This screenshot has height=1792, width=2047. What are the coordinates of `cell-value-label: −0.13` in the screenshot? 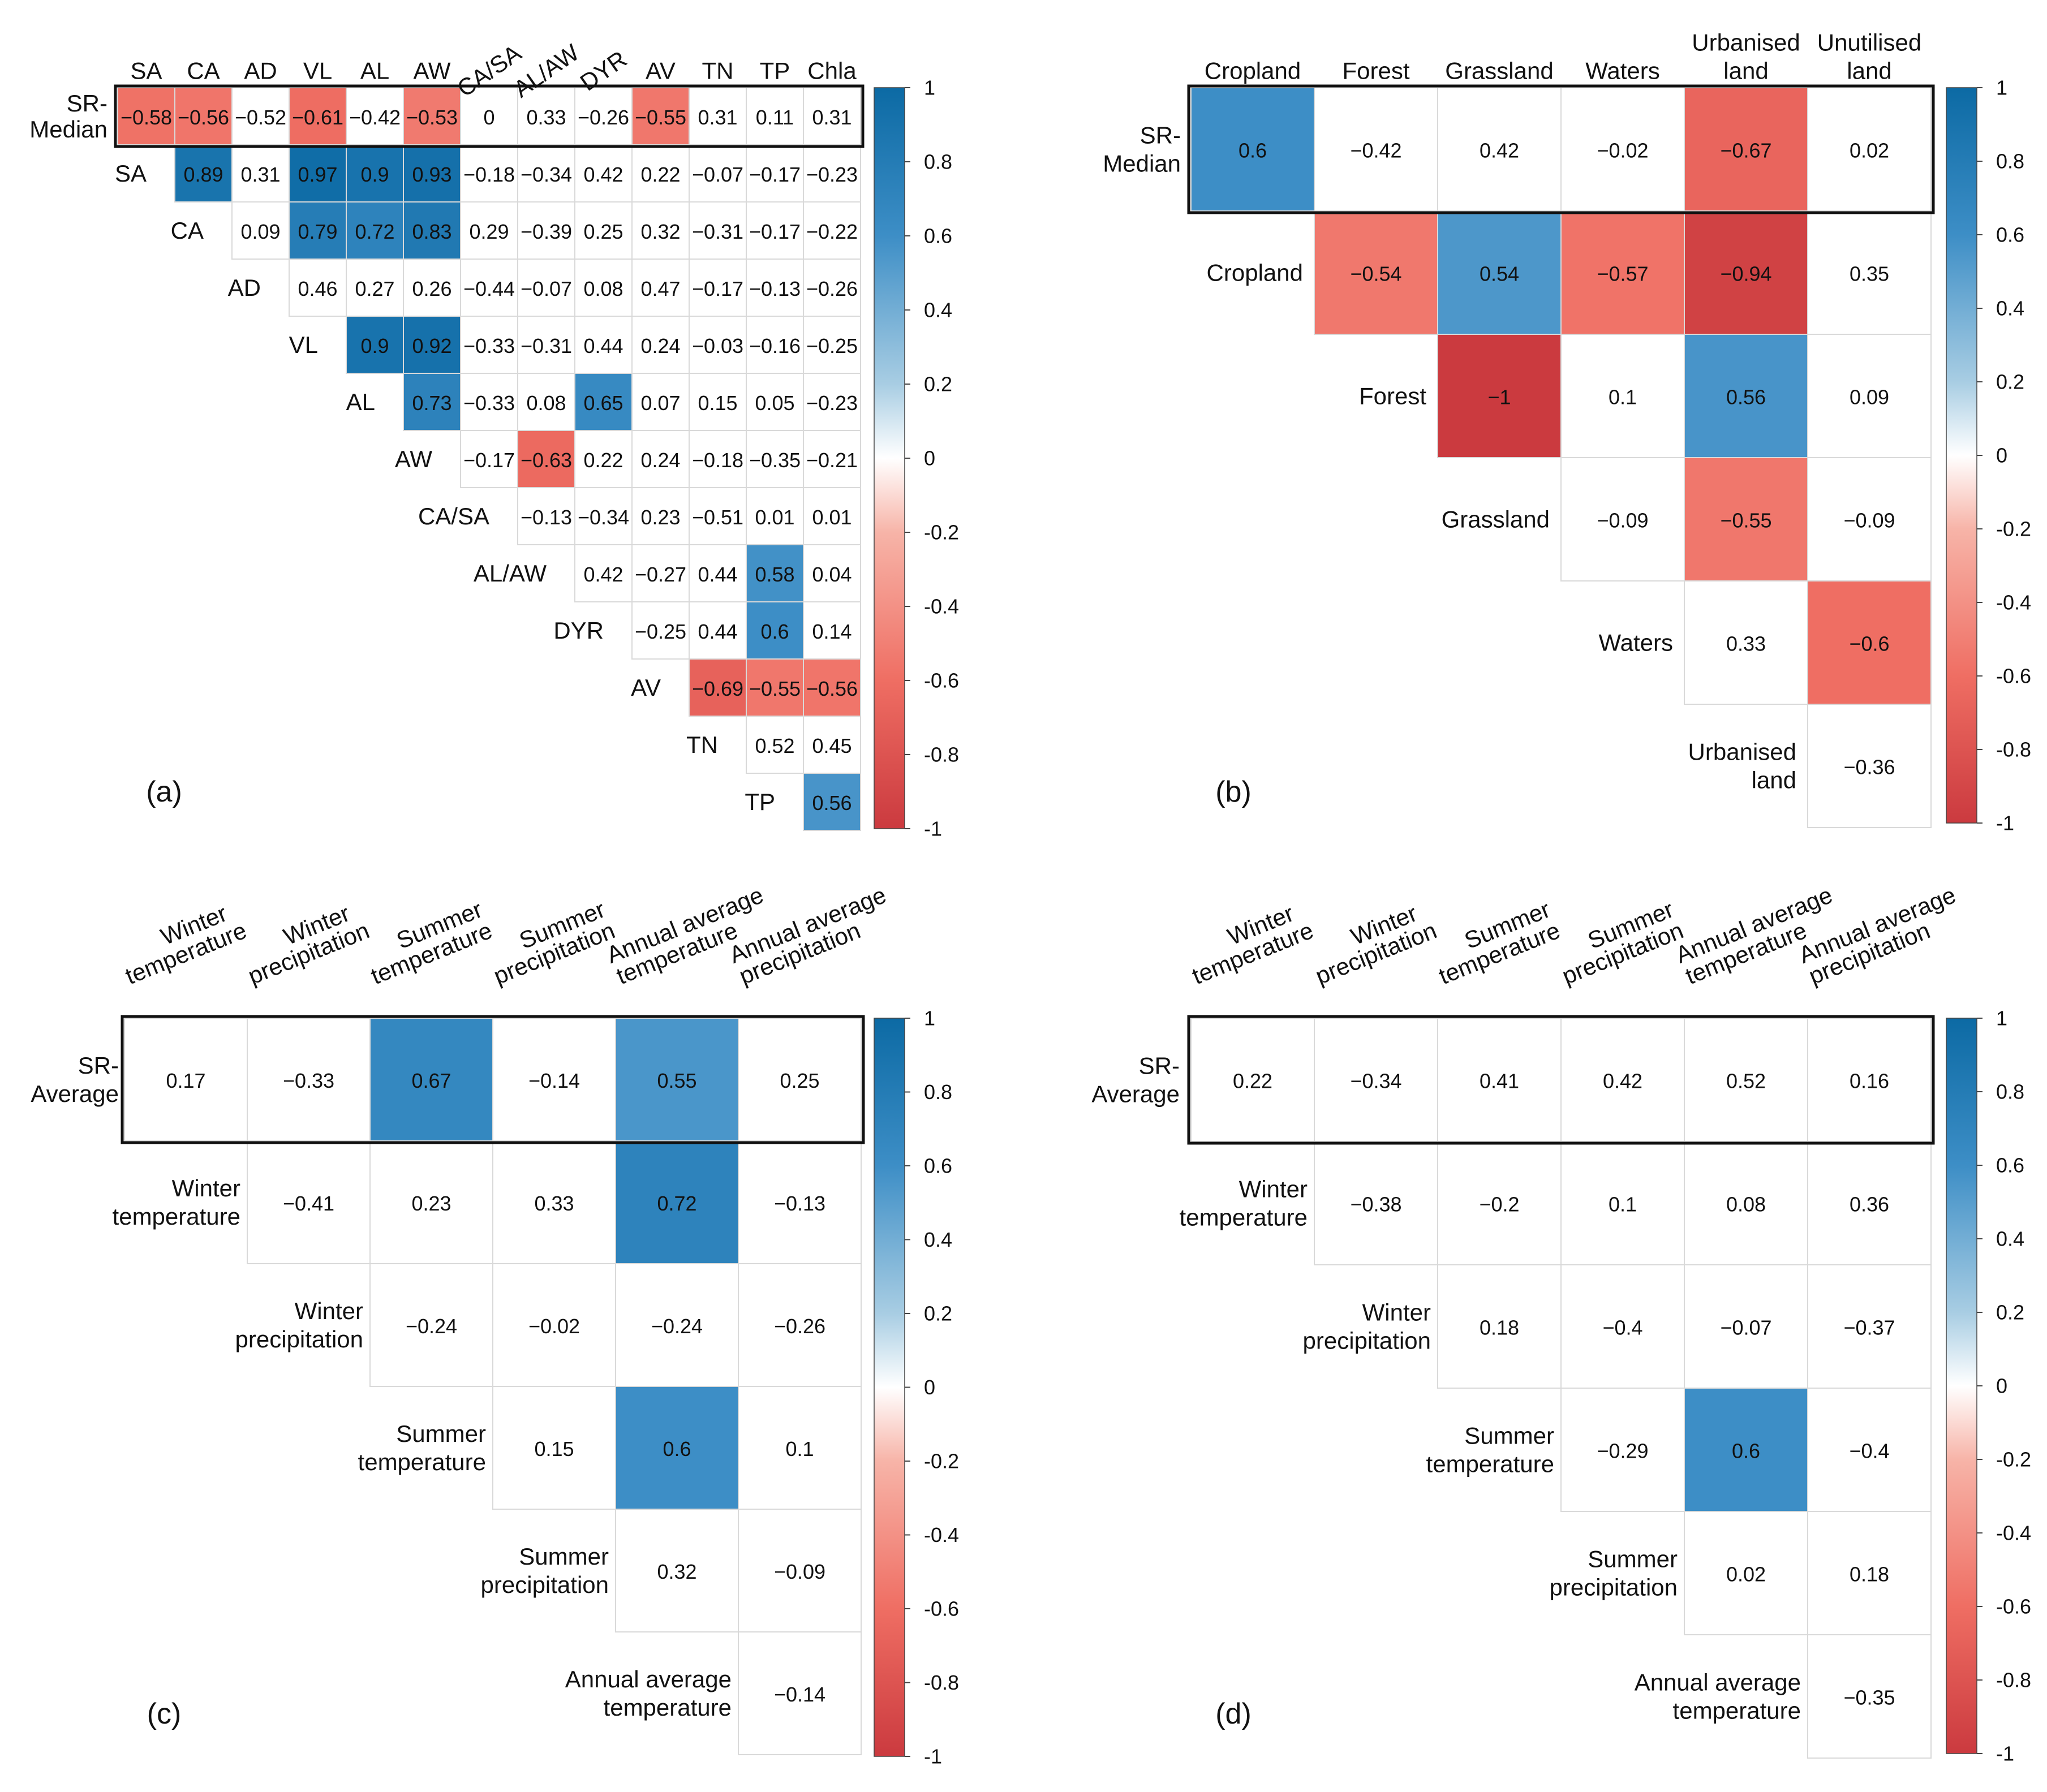 It's located at (799, 1203).